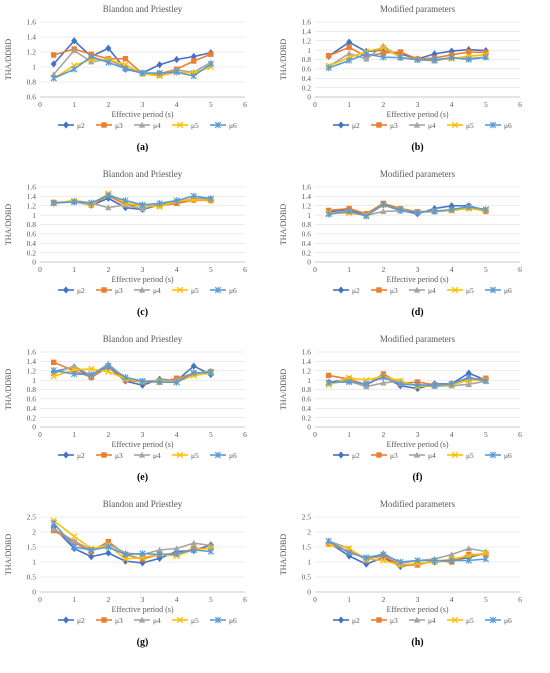 The height and width of the screenshot is (673, 550). I want to click on chart-title: Modified parameters, so click(418, 174).